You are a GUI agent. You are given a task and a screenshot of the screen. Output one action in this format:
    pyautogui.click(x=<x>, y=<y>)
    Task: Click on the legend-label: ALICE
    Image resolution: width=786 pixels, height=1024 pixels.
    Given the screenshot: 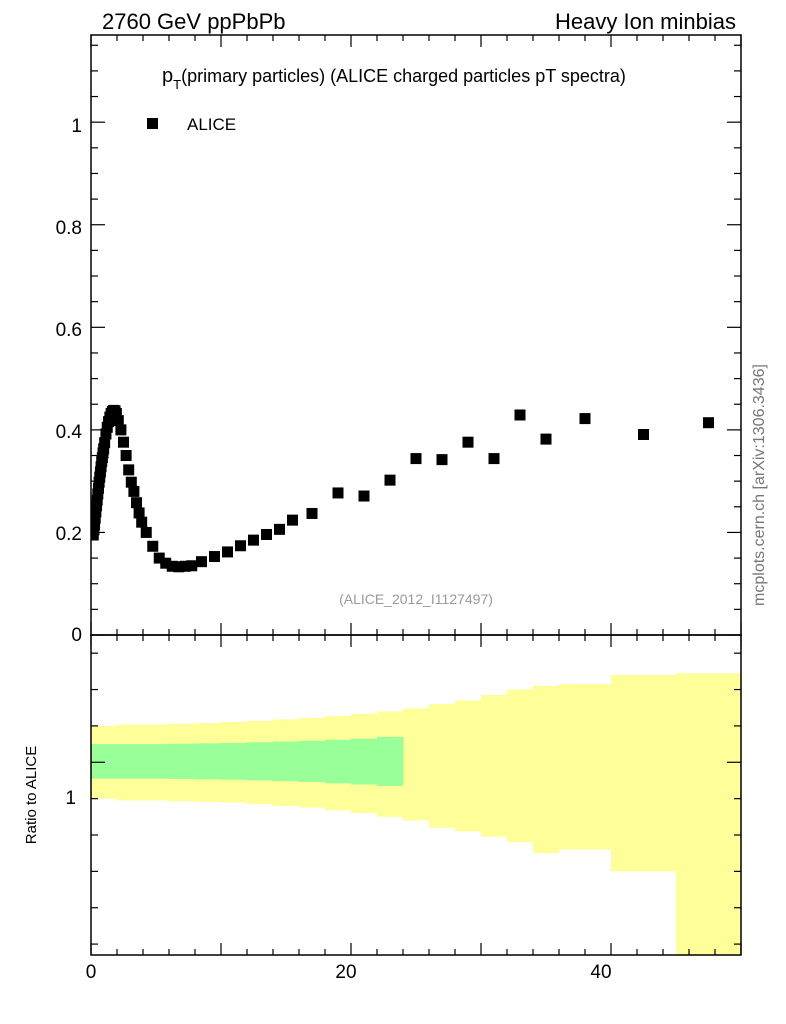 What is the action you would take?
    pyautogui.click(x=211, y=124)
    